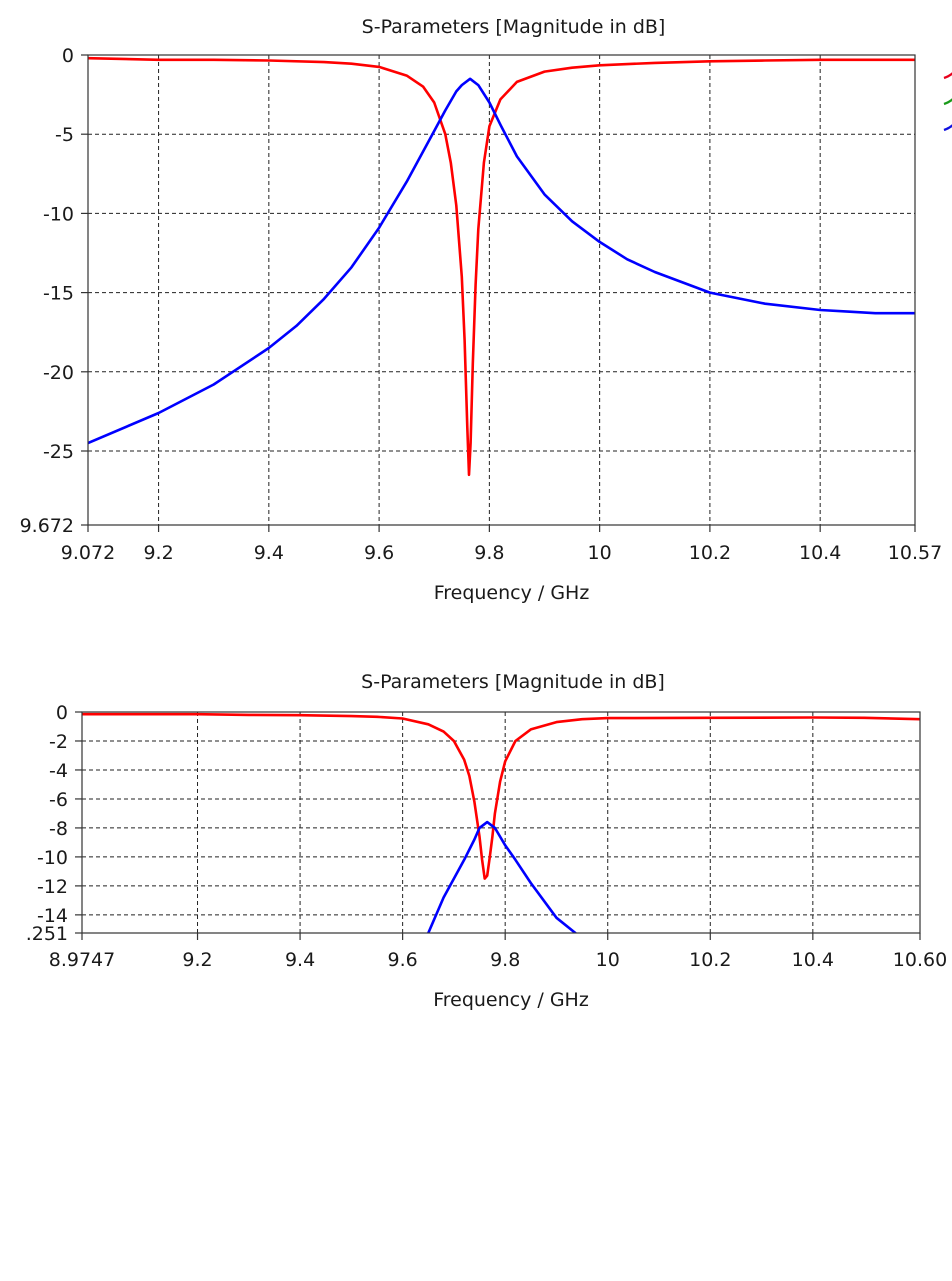  What do you see at coordinates (58, 829) in the screenshot?
I see `y-tick-label: -8` at bounding box center [58, 829].